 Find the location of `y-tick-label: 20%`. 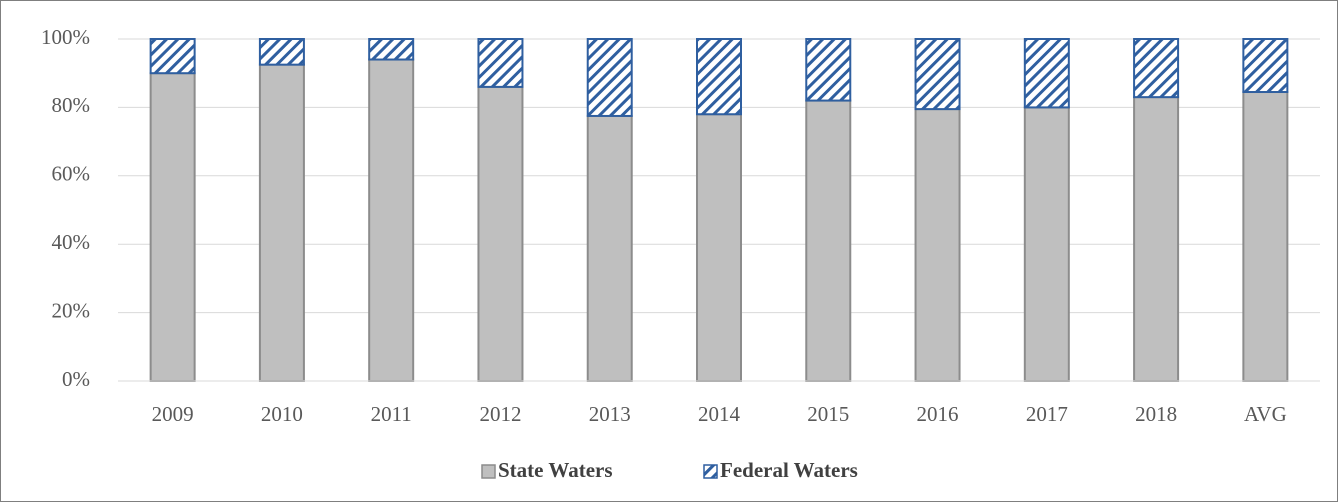

y-tick-label: 20% is located at coordinates (71, 310).